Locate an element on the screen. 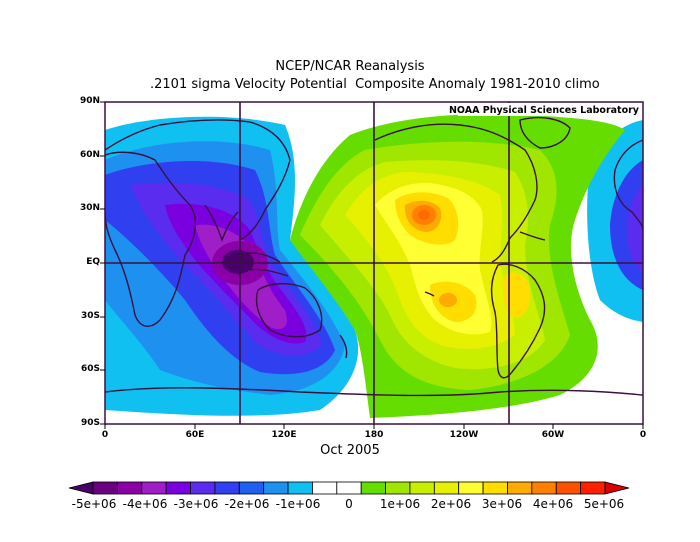 Image resolution: width=700 pixels, height=542 pixels. lon-label-180: 180 is located at coordinates (374, 435).